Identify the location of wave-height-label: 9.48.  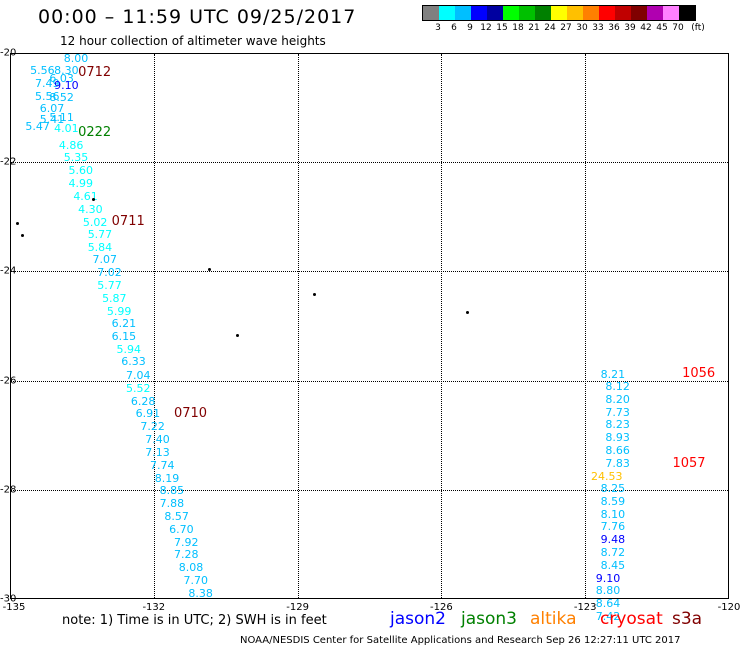
(613, 540).